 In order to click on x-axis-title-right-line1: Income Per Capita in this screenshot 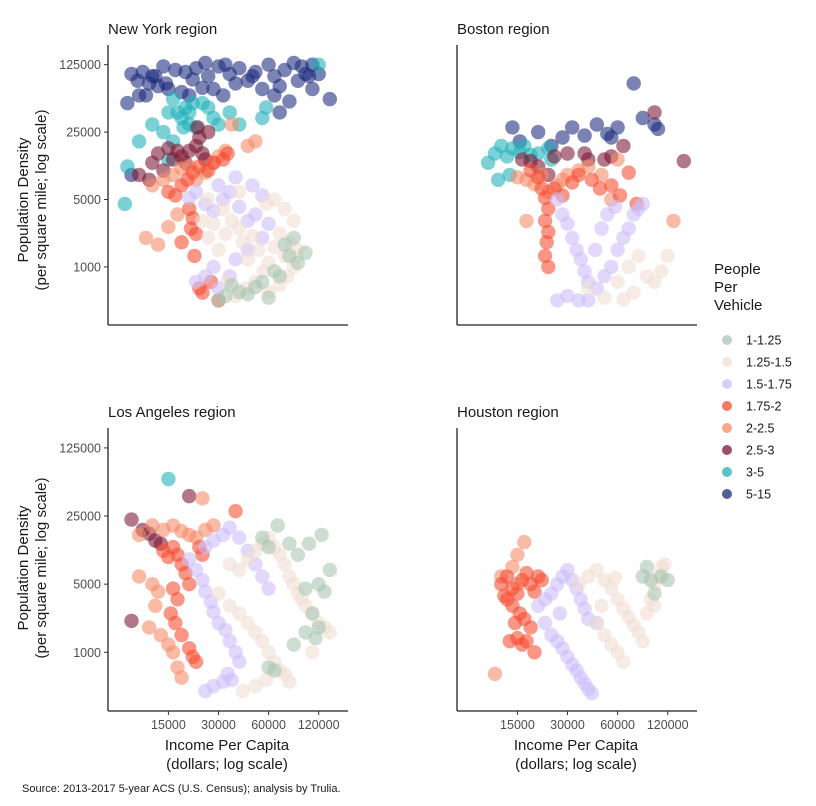, I will do `click(576, 745)`.